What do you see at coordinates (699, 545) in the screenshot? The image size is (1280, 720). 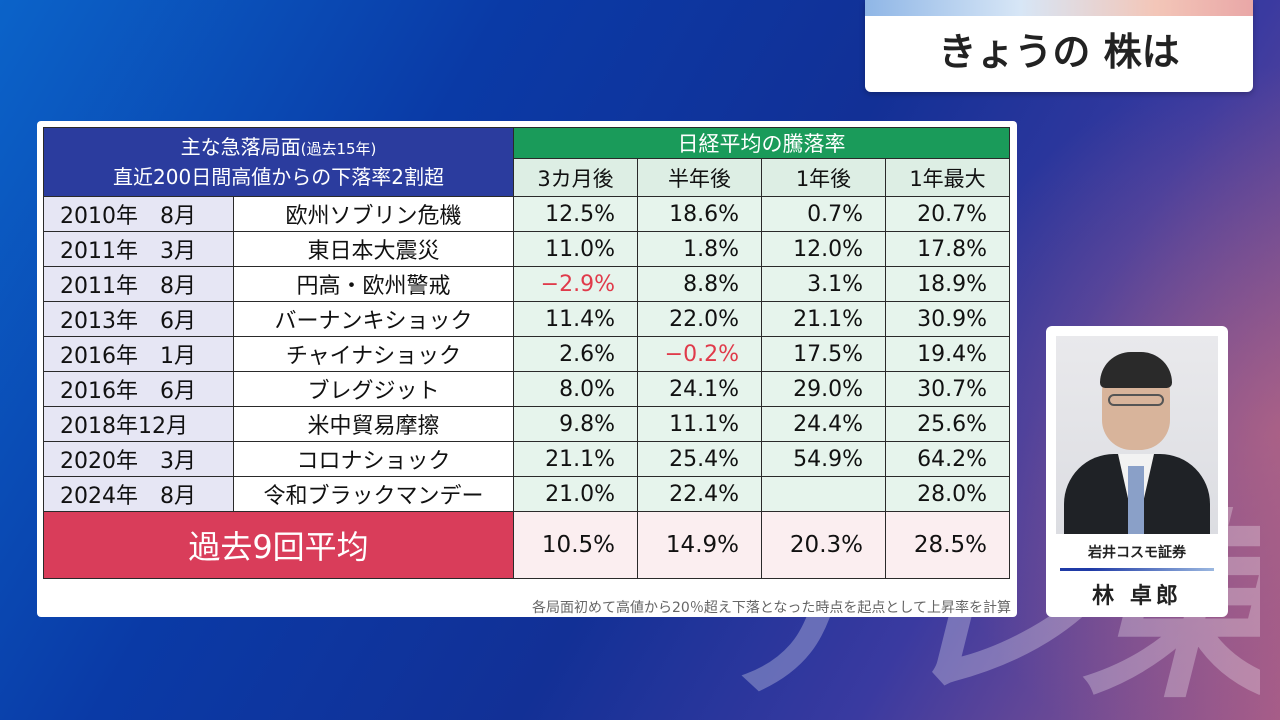 I see `average-value: 14.9%` at bounding box center [699, 545].